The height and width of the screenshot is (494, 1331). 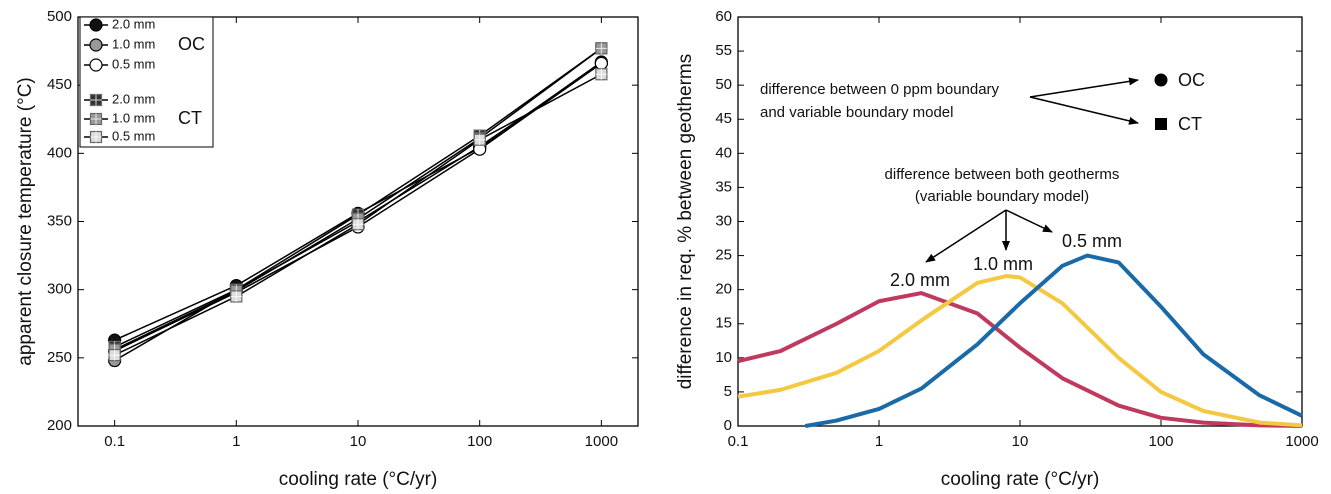 What do you see at coordinates (723, 186) in the screenshot?
I see `y-tick-label: 35` at bounding box center [723, 186].